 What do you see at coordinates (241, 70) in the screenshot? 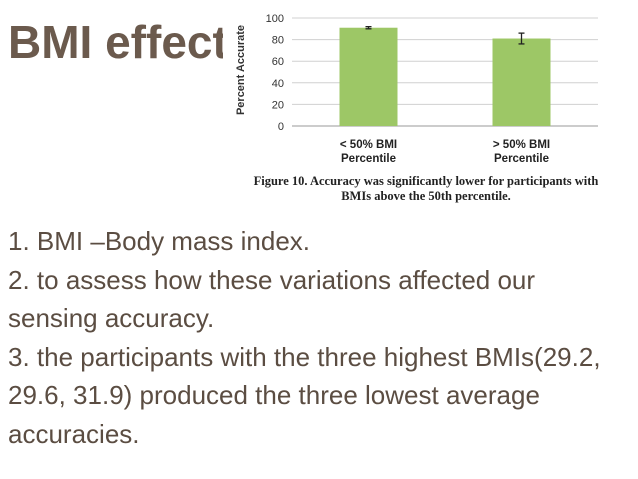
I see `y-axis-label: Percent Accurate` at bounding box center [241, 70].